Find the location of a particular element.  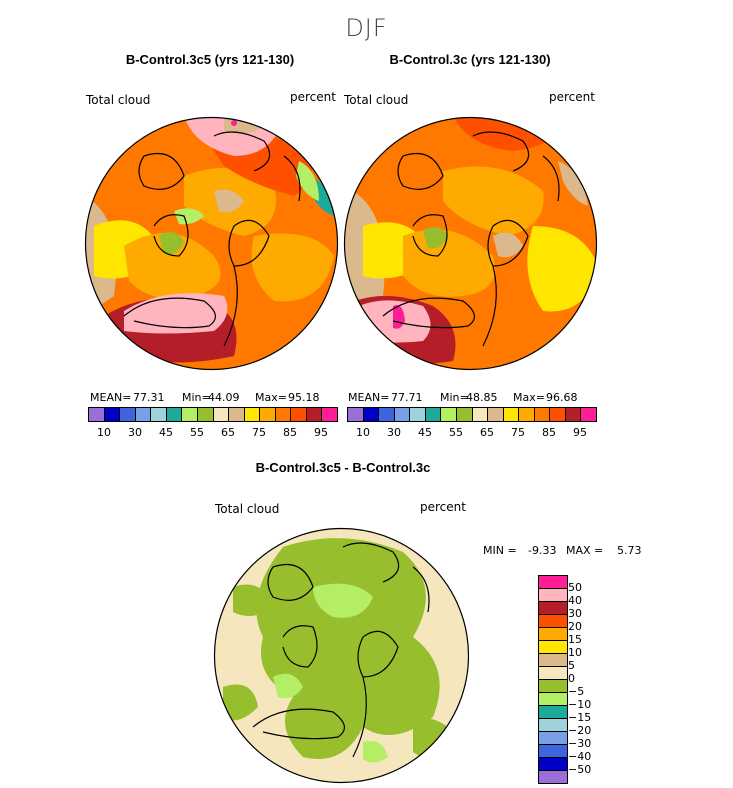

panel-3-colorbar-tick: −40 is located at coordinates (580, 756).